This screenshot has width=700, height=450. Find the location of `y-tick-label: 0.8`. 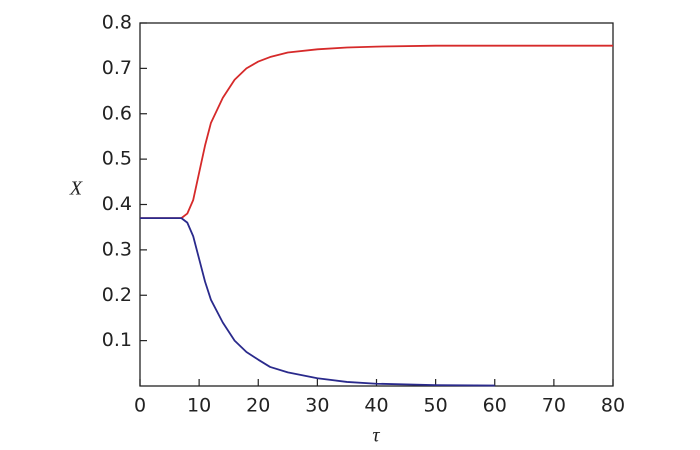

y-tick-label: 0.8 is located at coordinates (117, 23).